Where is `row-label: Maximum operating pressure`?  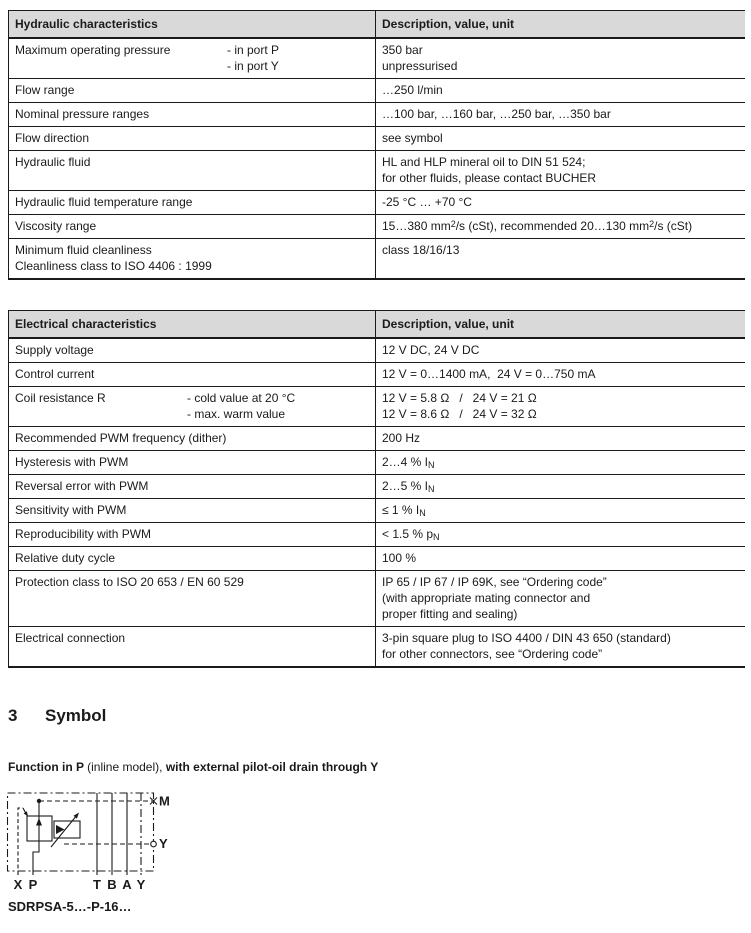
row-label: Maximum operating pressure is located at coordinates (121, 58).